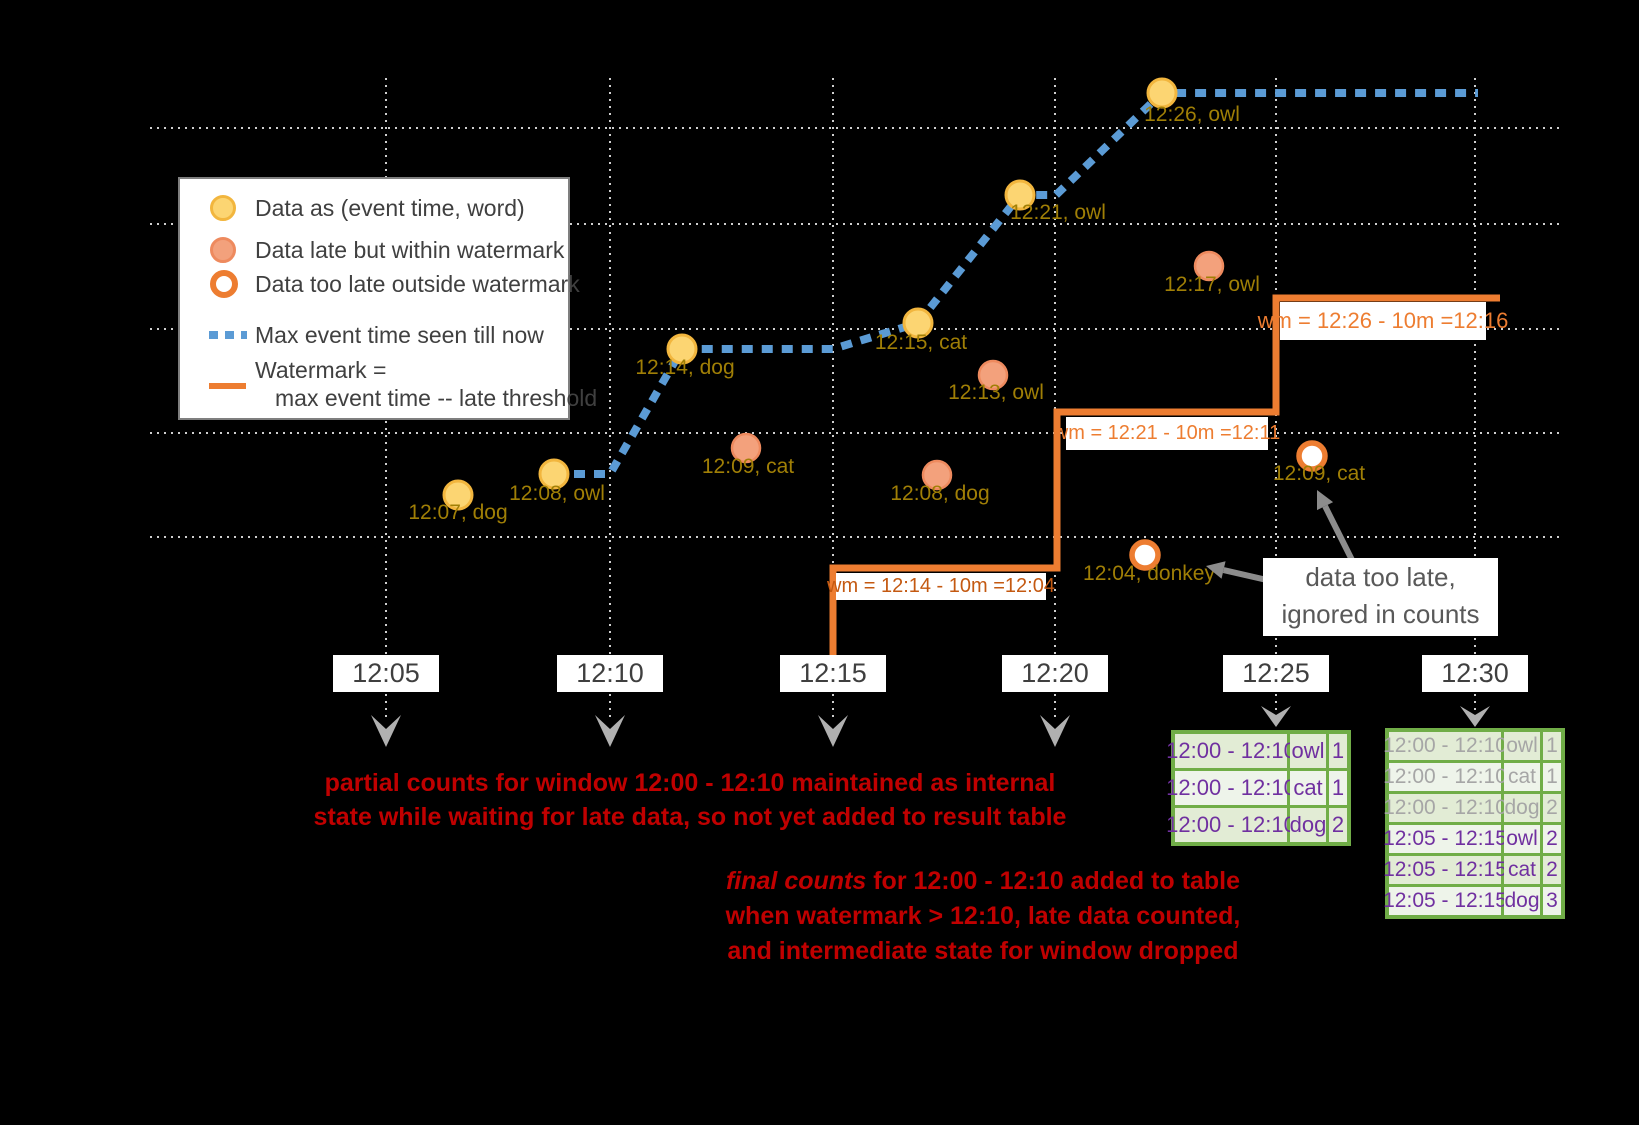  Describe the element at coordinates (223, 208) in the screenshot. I see `event-data-dot-icon` at that location.